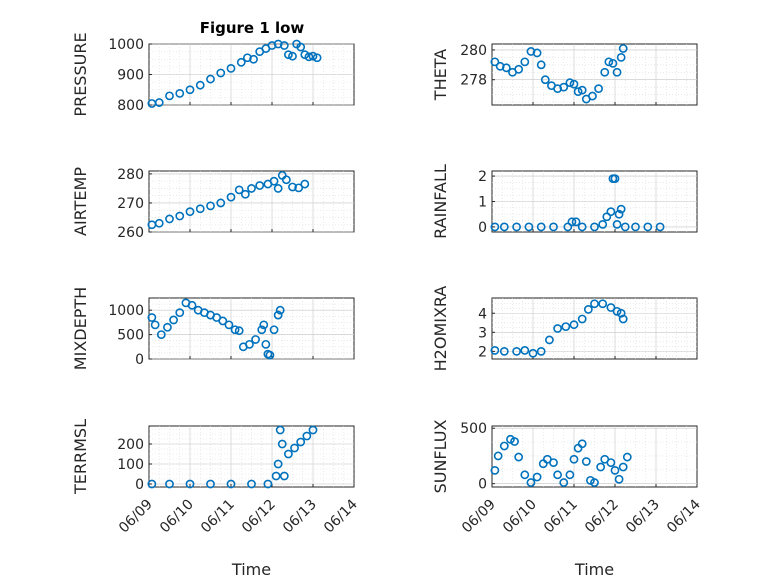  Describe the element at coordinates (130, 106) in the screenshot. I see `y-tick-label: 800` at that location.